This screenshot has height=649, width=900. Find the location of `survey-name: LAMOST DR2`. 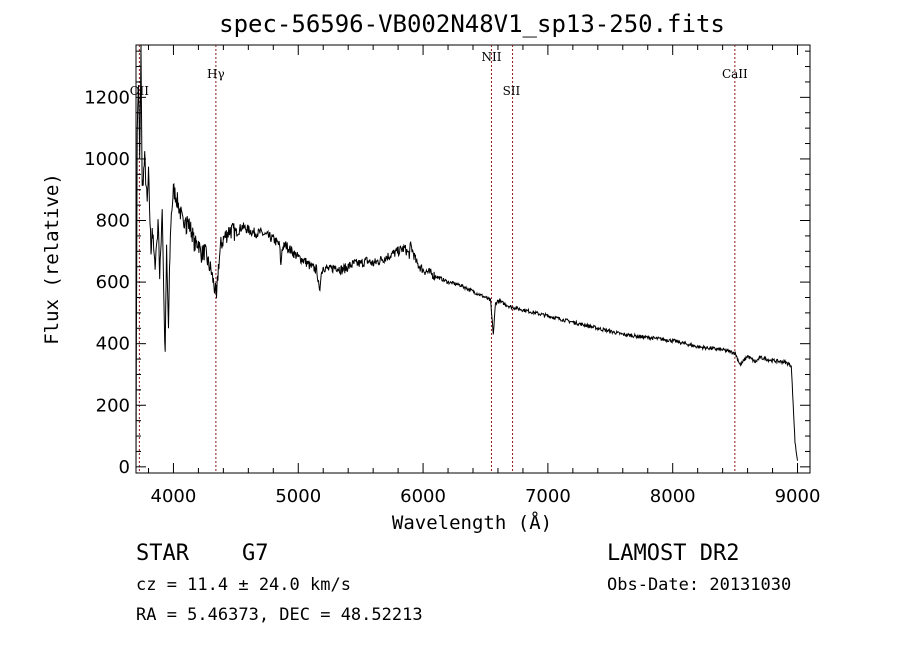

survey-name: LAMOST DR2 is located at coordinates (673, 553).